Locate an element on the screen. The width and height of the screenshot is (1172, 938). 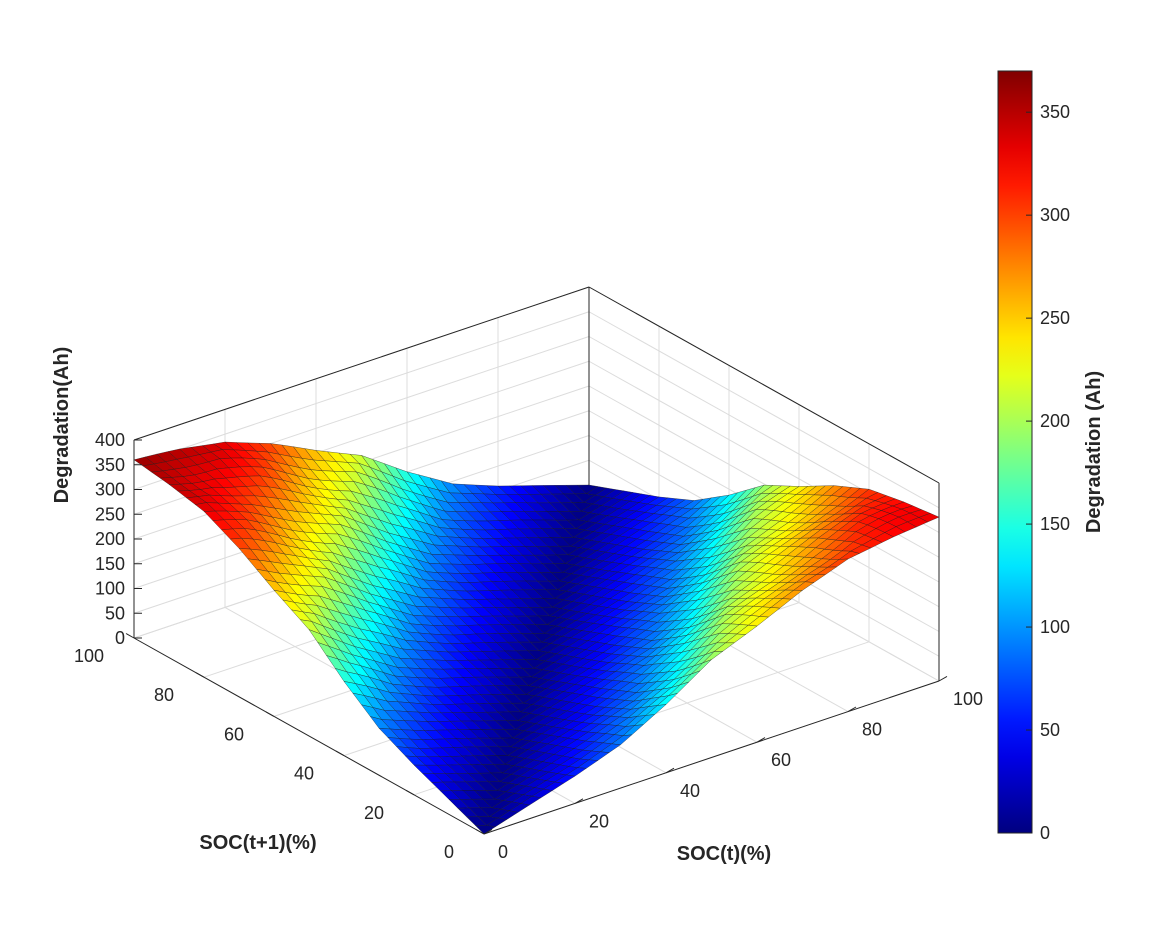
colorbar-tick-label: 0 is located at coordinates (1045, 833).